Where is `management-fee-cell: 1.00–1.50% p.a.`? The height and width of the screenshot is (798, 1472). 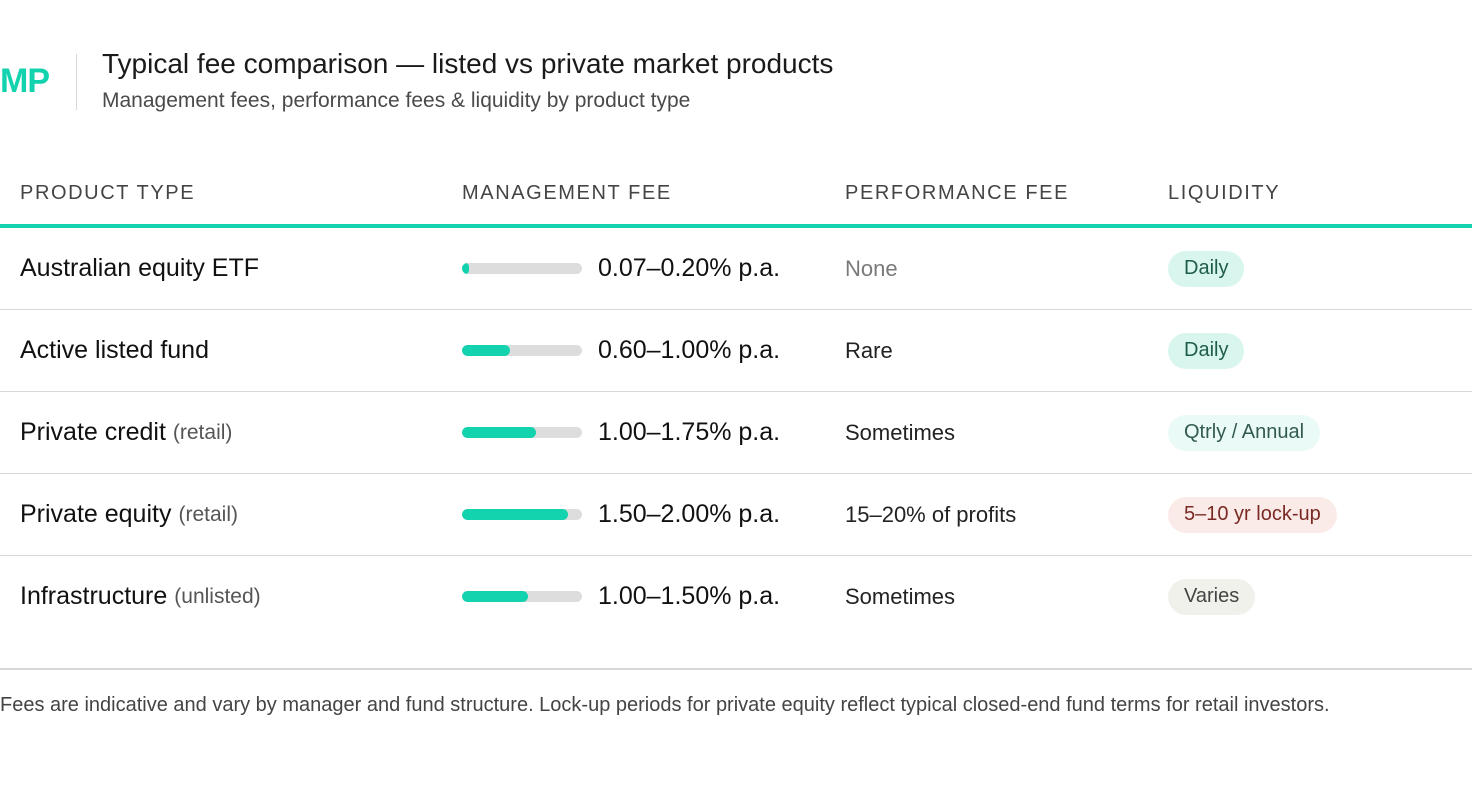 management-fee-cell: 1.00–1.50% p.a. is located at coordinates (621, 596).